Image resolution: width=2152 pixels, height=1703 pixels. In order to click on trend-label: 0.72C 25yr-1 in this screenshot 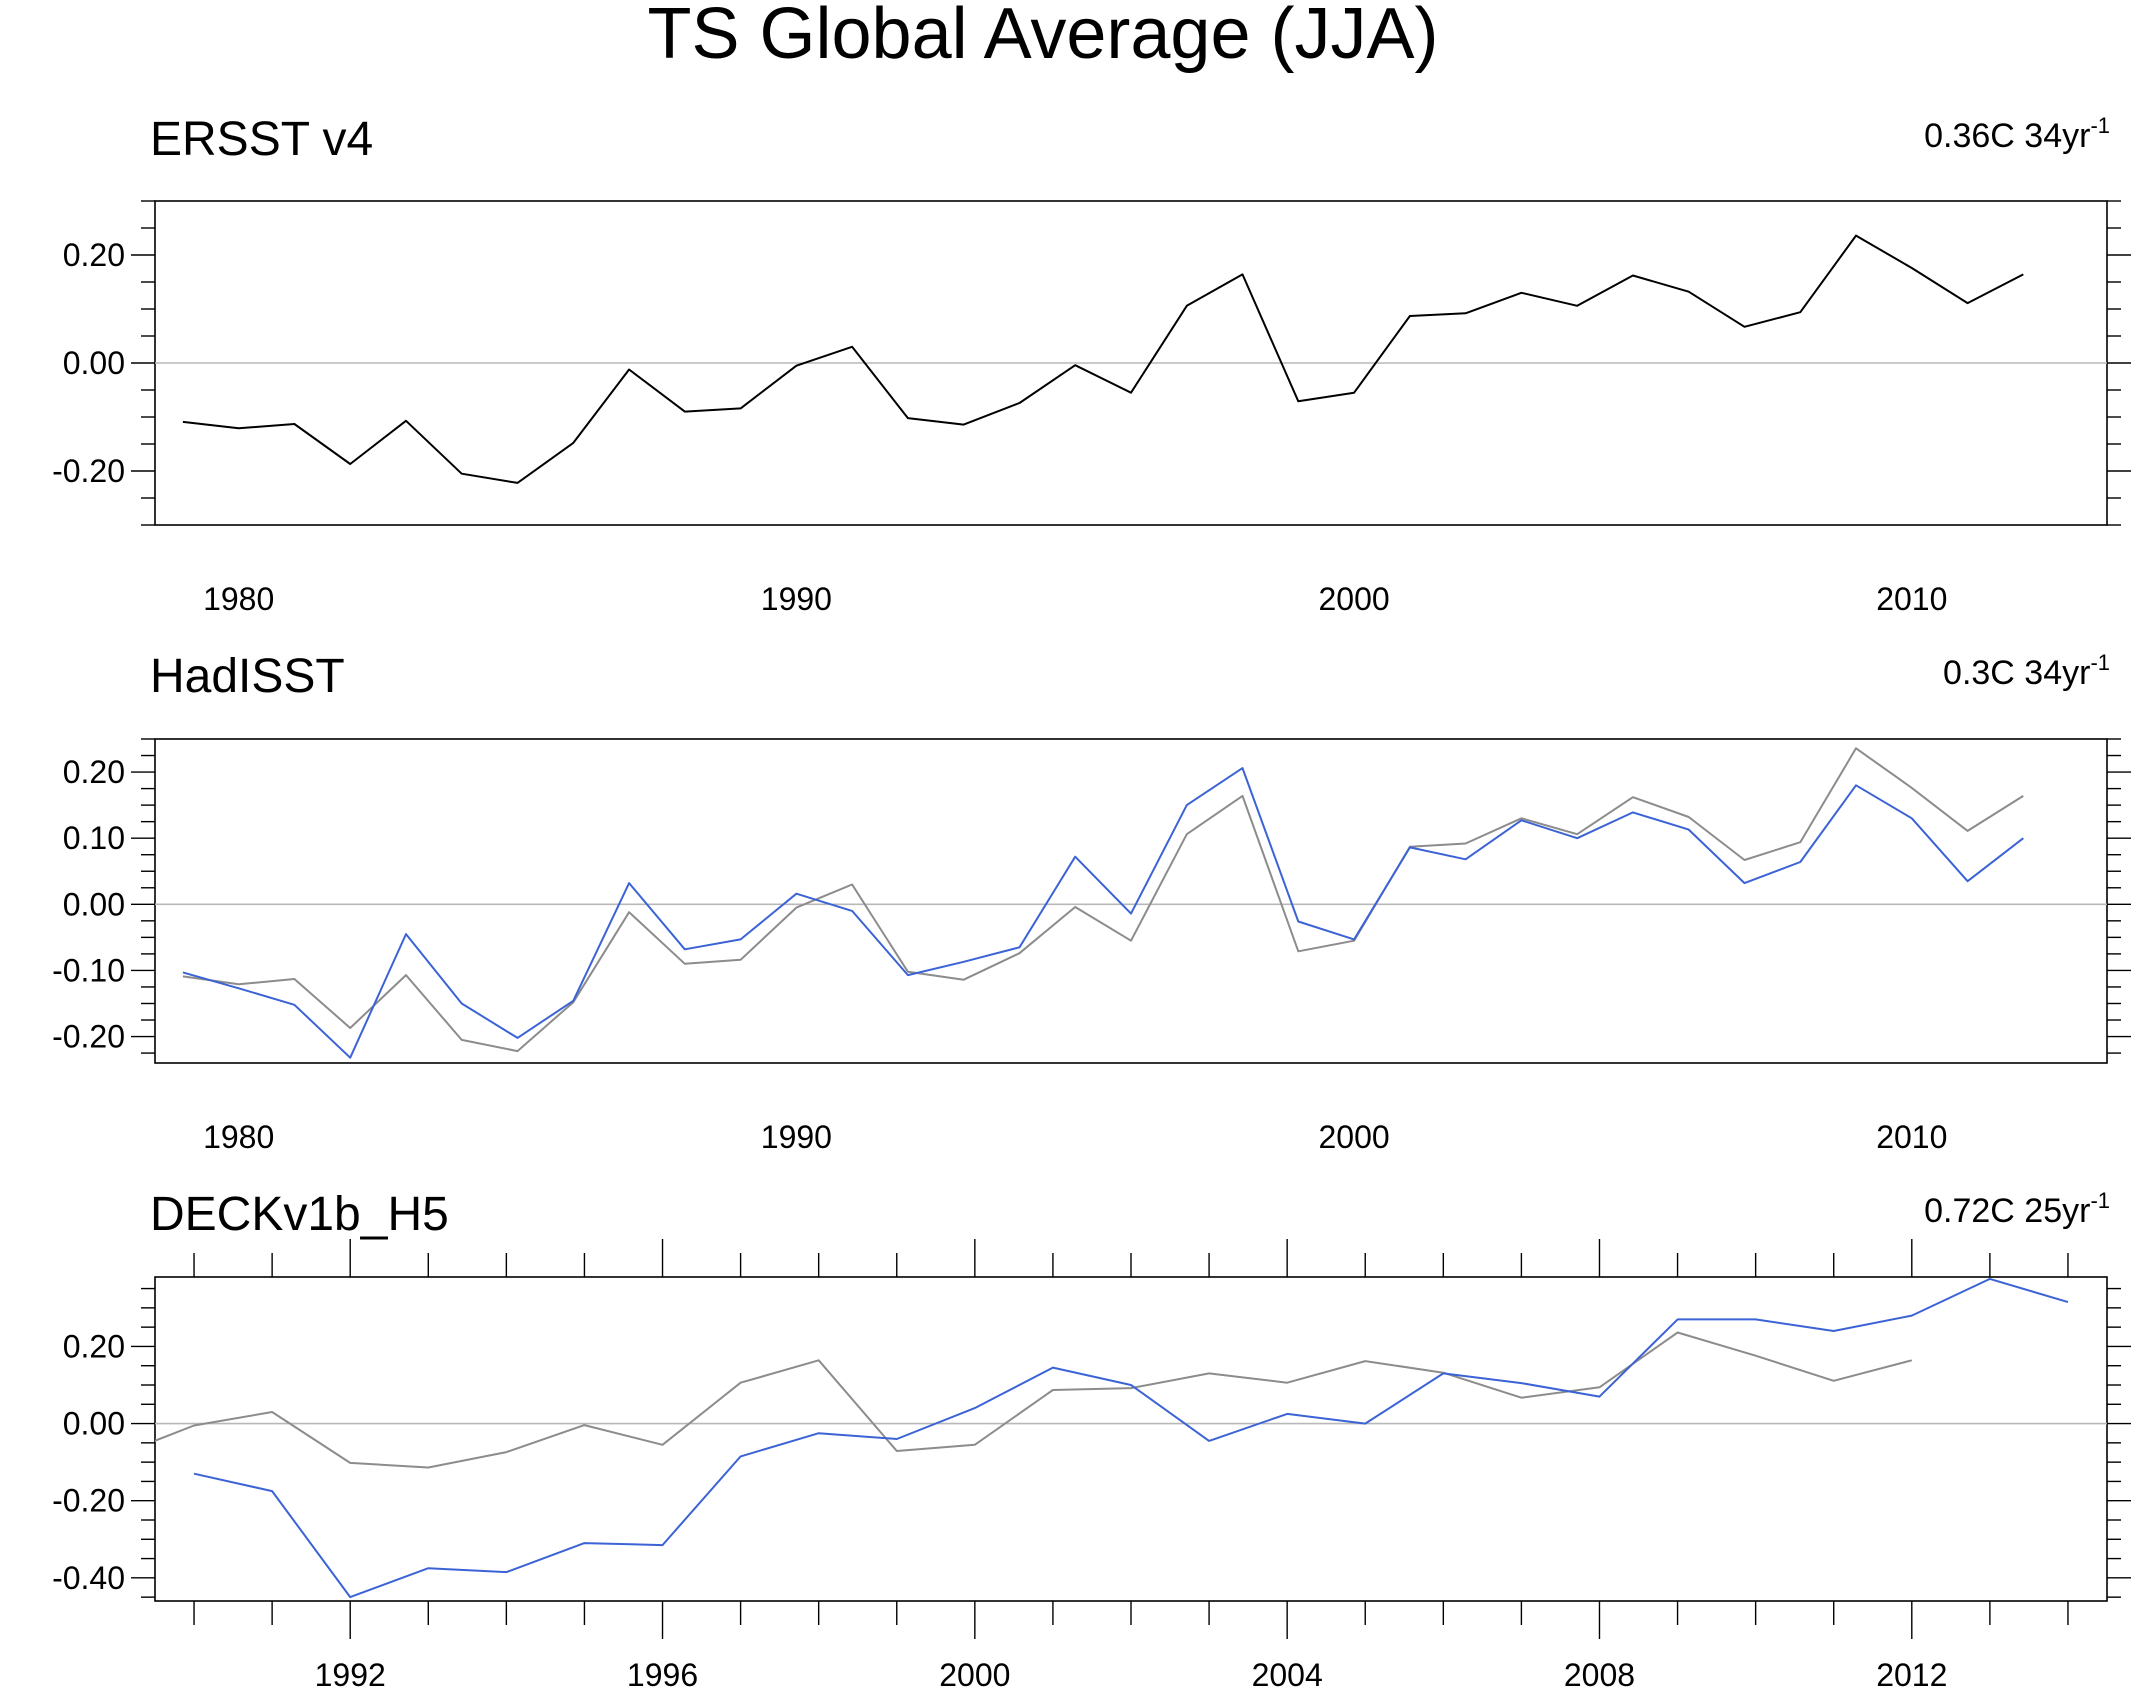, I will do `click(2017, 1209)`.